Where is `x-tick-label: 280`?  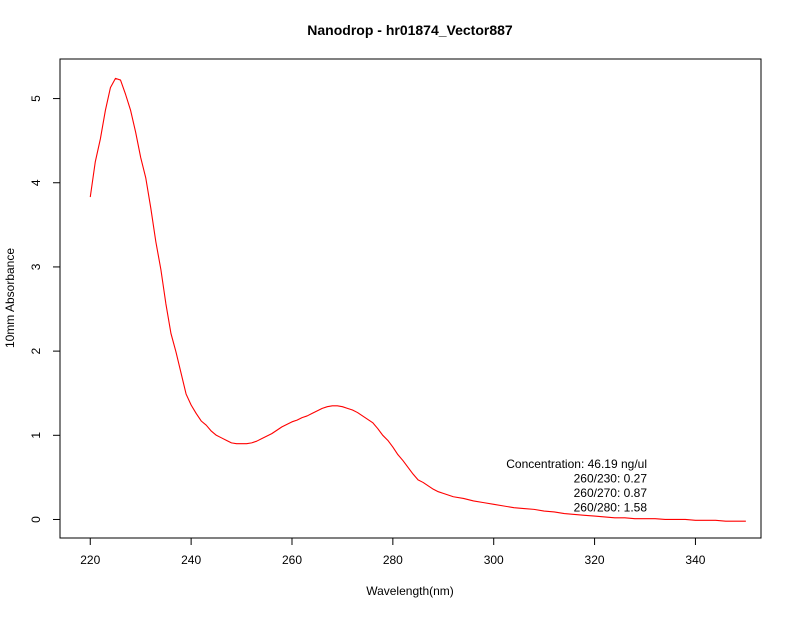 x-tick-label: 280 is located at coordinates (393, 560).